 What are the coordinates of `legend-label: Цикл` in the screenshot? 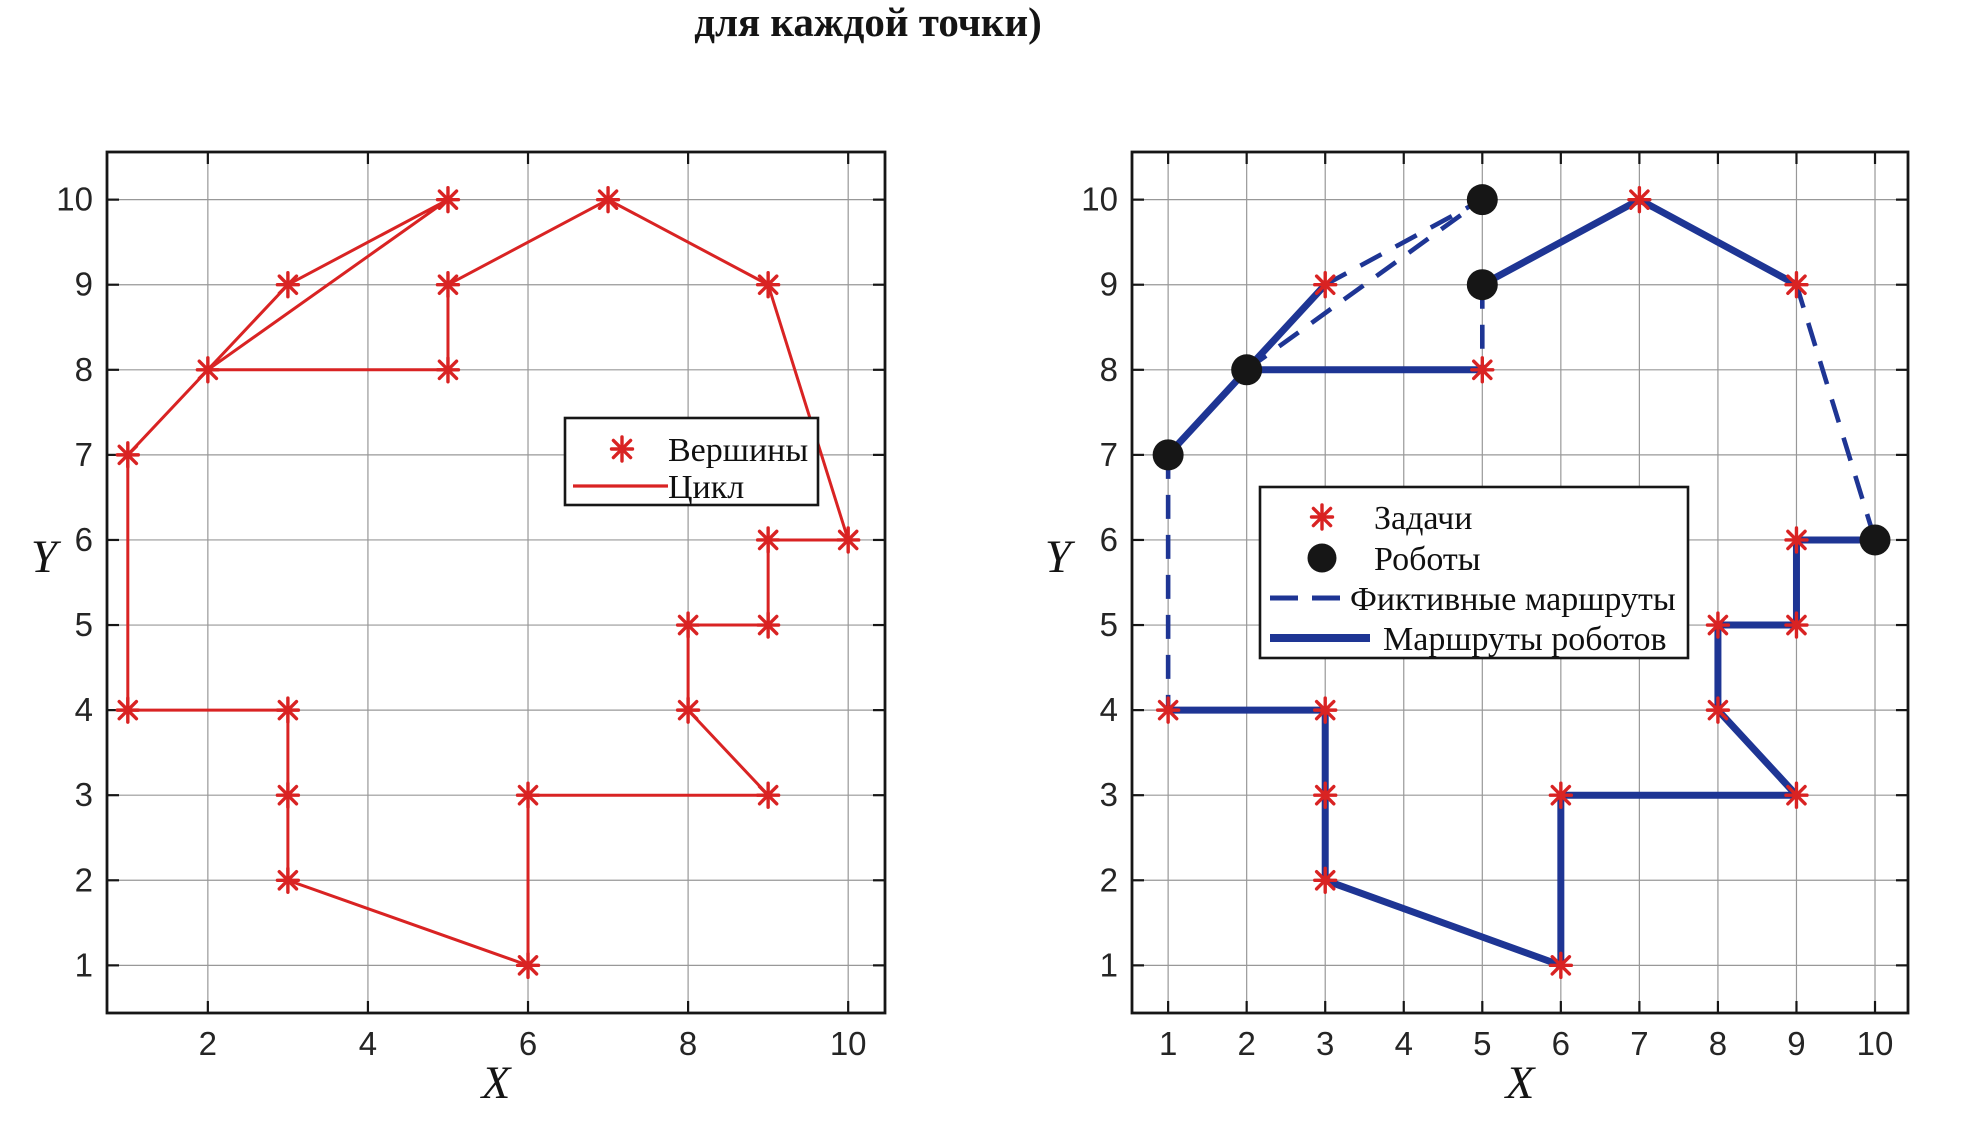 It's located at (706, 487).